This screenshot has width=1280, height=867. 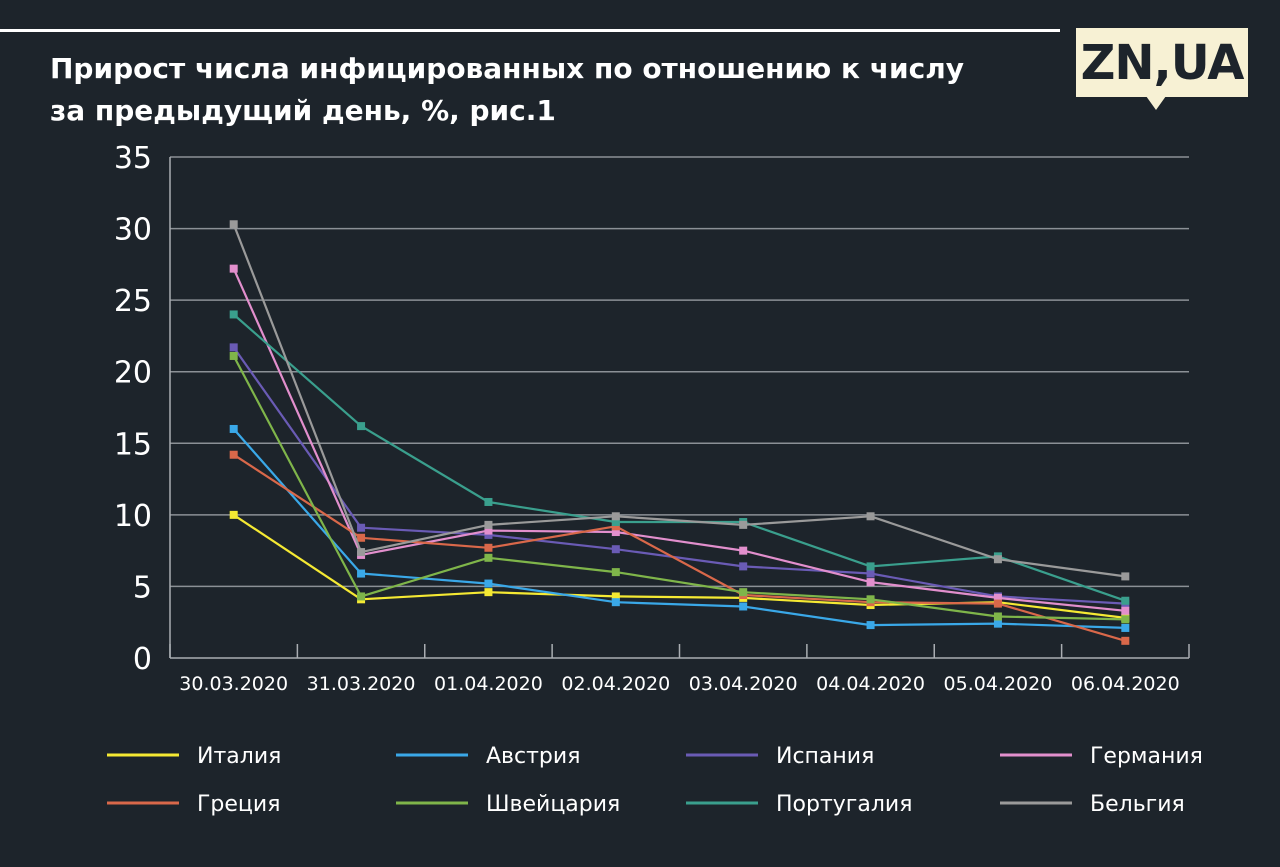 I want to click on zn-ua-logo: ZN,UA, so click(x=1162, y=62).